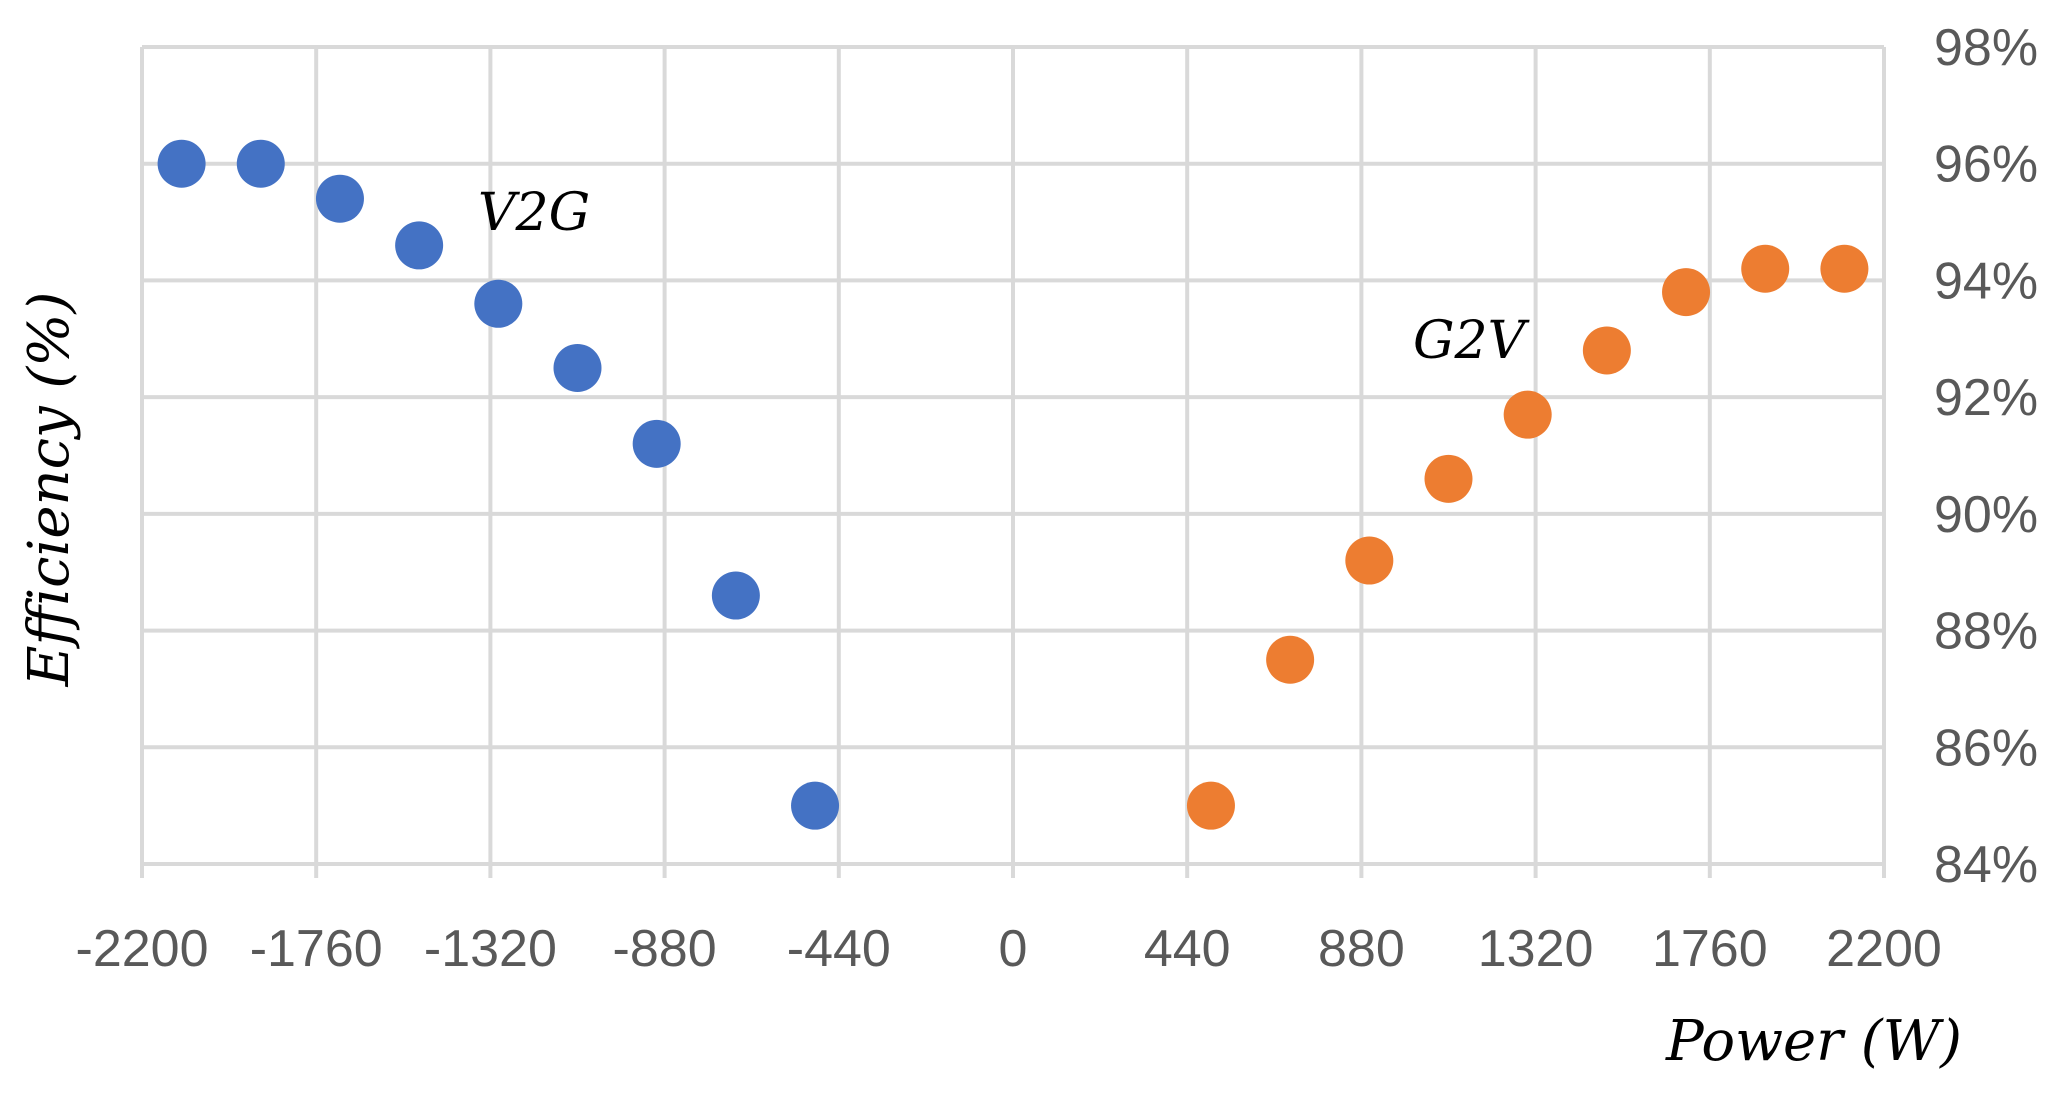  What do you see at coordinates (1986, 748) in the screenshot?
I see `y-tick-label: 86%` at bounding box center [1986, 748].